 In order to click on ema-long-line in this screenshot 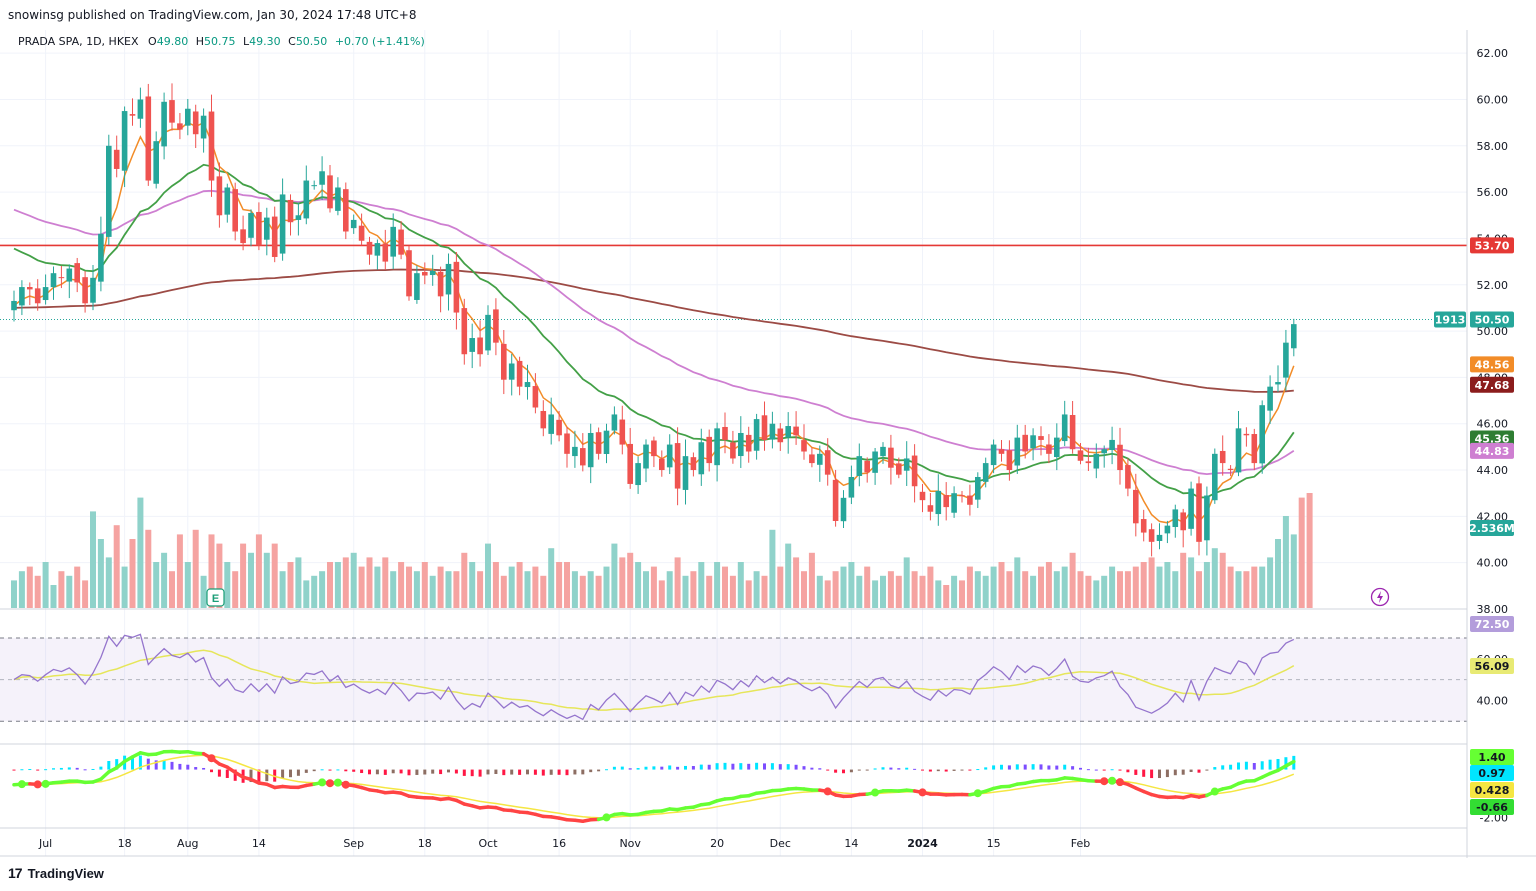, I will do `click(653, 330)`.